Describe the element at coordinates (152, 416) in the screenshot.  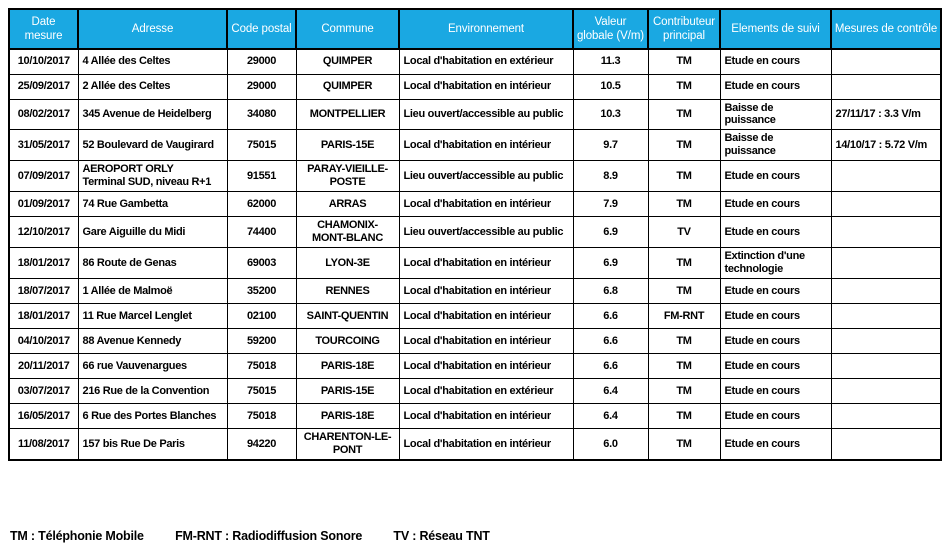
I see `cell-adresse: 6 Rue des Portes Blanches` at that location.